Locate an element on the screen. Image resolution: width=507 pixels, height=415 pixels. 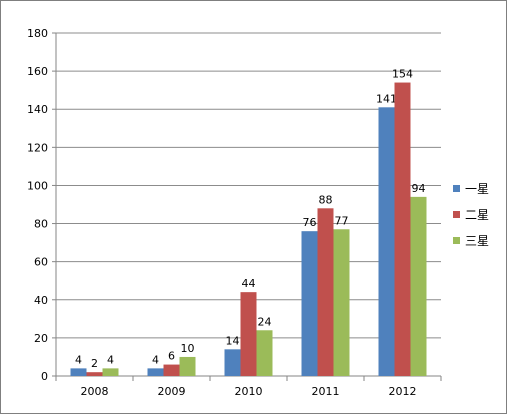
x-tick-label: 2010 is located at coordinates (249, 391).